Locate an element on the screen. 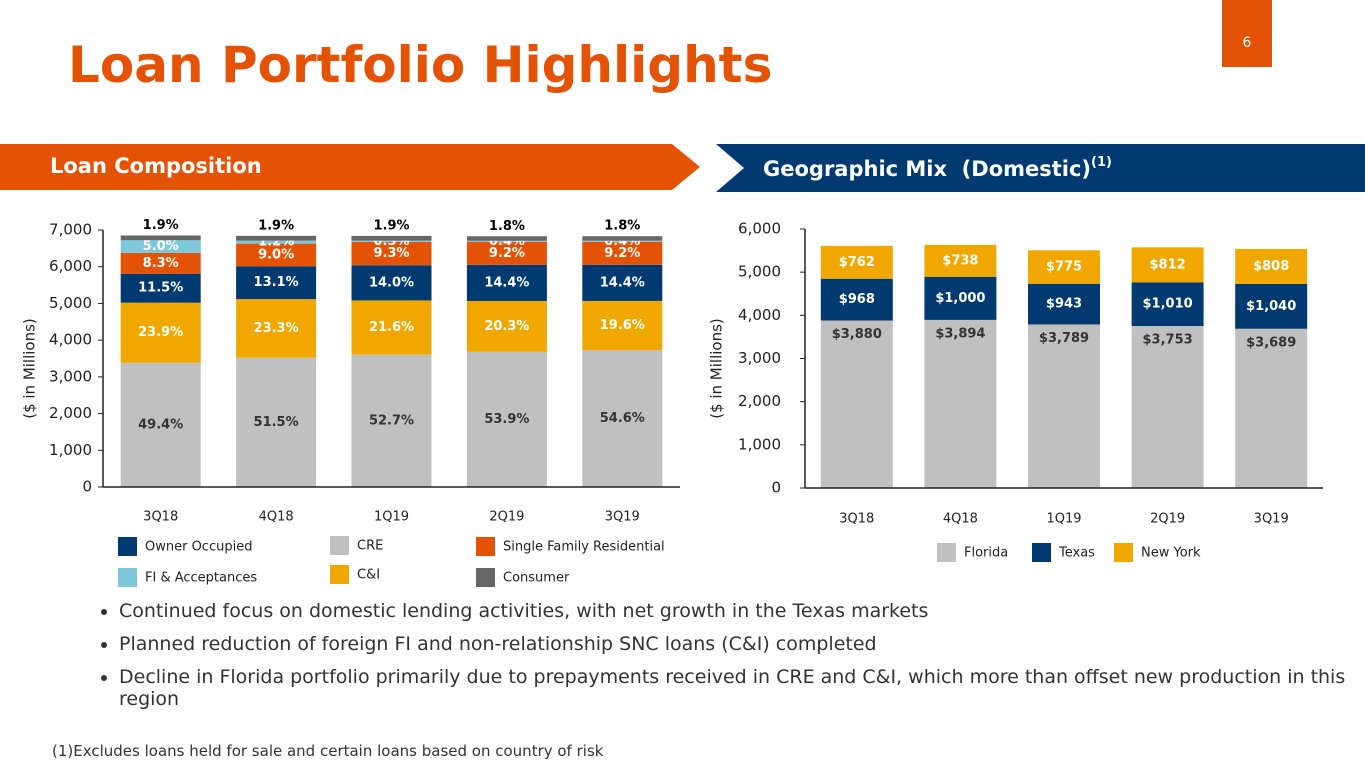 The height and width of the screenshot is (768, 1365). legend-label: New York is located at coordinates (1171, 553).